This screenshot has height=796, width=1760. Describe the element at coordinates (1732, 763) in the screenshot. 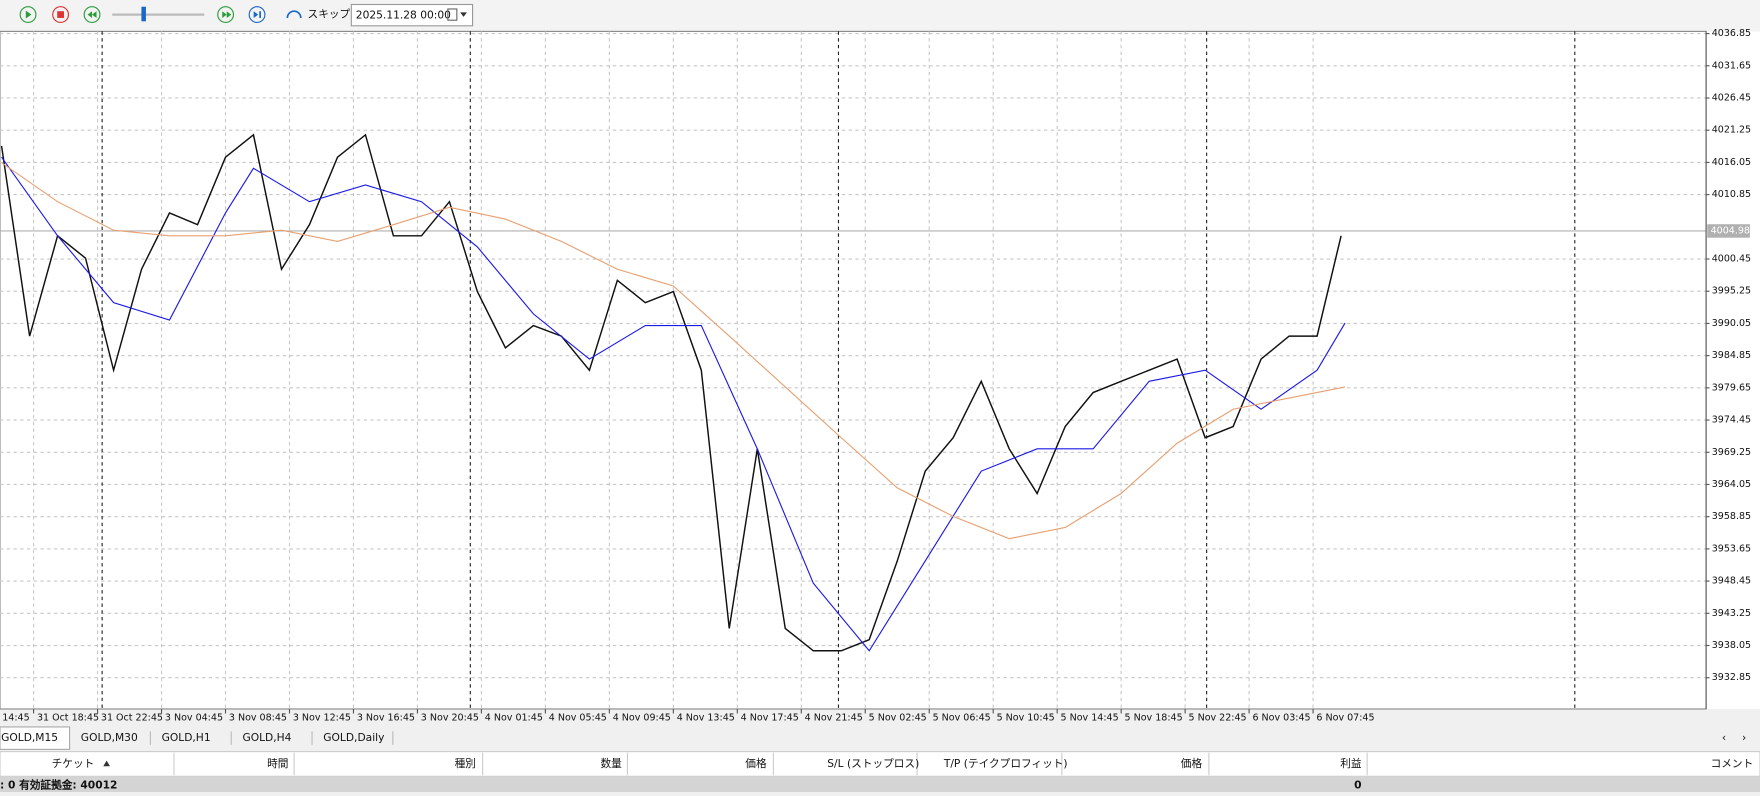

I see `column-header: コメント` at that location.